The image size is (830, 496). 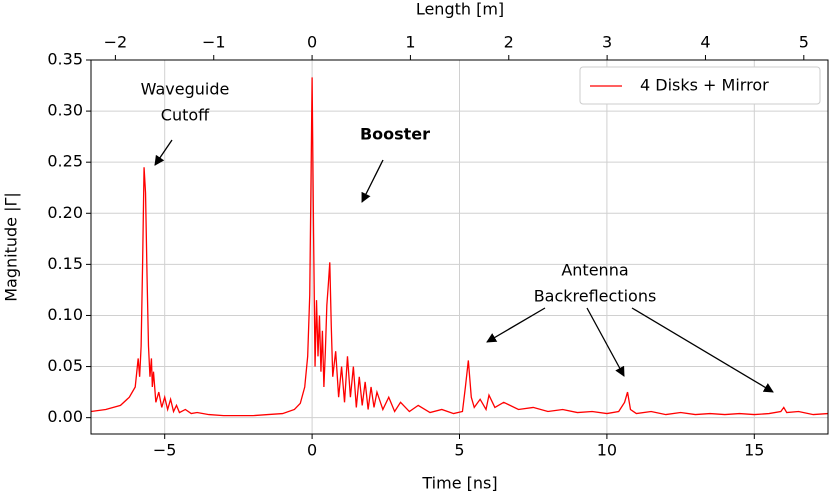 What do you see at coordinates (509, 42) in the screenshot?
I see `x2-tick-label: 2` at bounding box center [509, 42].